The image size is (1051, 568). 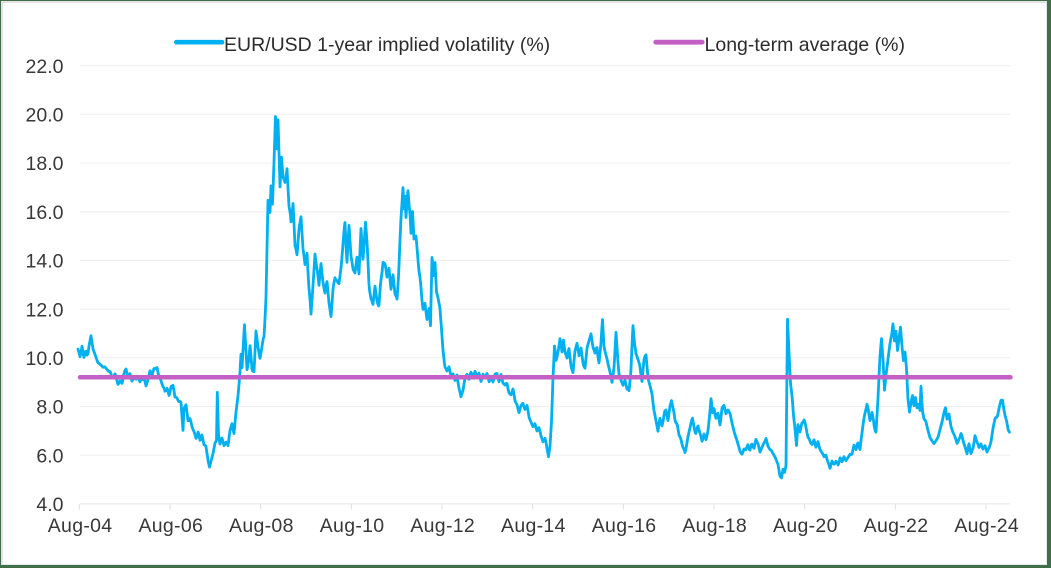 What do you see at coordinates (986, 526) in the screenshot?
I see `svg-text: Aug-24` at bounding box center [986, 526].